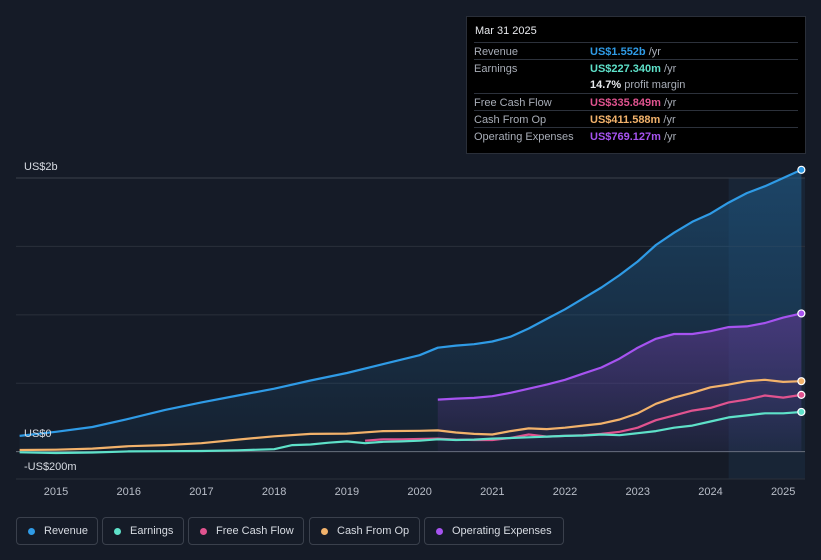 The image size is (821, 560). I want to click on marker-revenue, so click(801, 169).